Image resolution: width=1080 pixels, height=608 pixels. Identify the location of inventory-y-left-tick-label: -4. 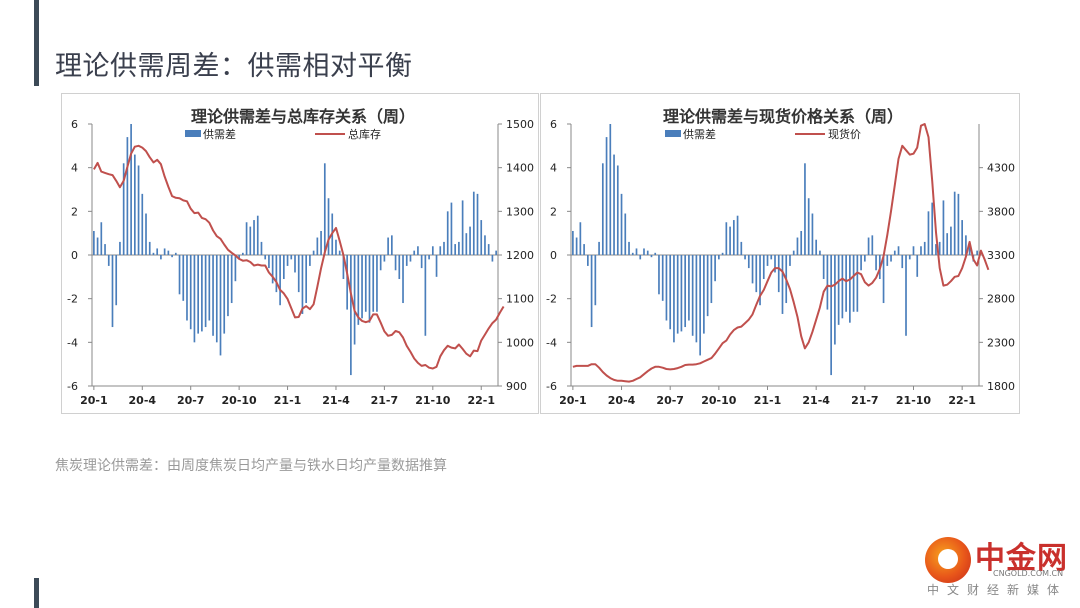
(72, 342).